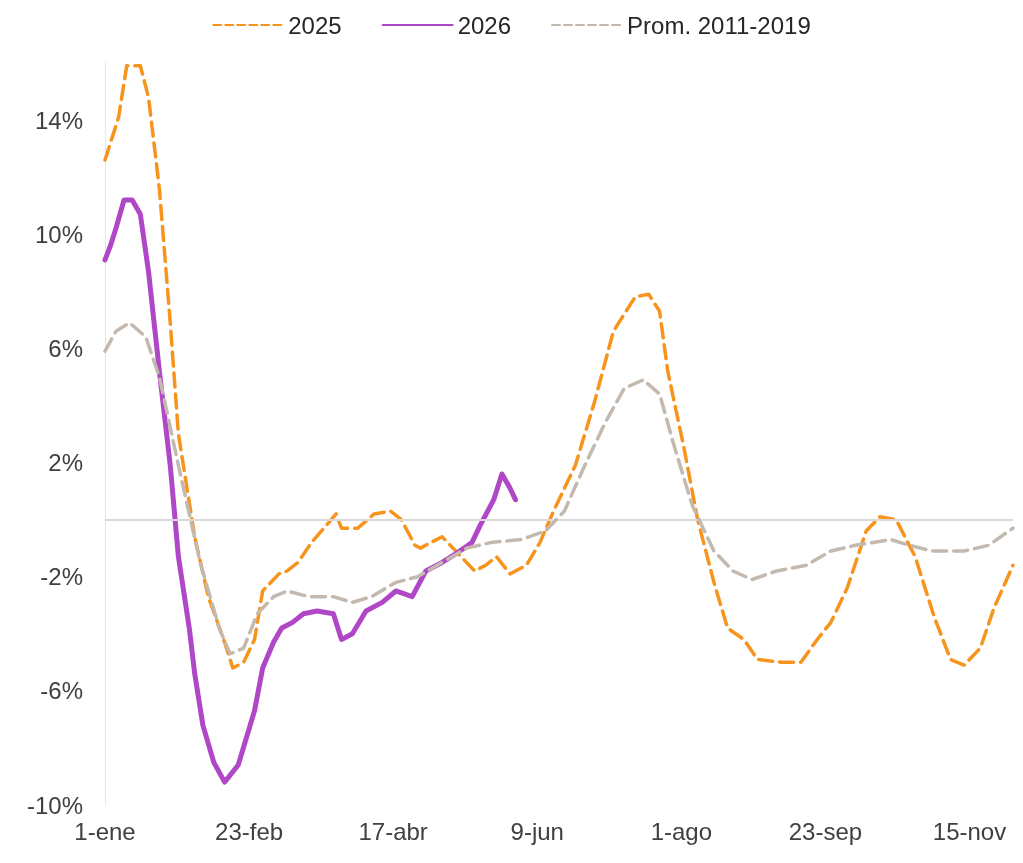 The width and height of the screenshot is (1023, 863). I want to click on x-tick-label: 23-feb, so click(249, 831).